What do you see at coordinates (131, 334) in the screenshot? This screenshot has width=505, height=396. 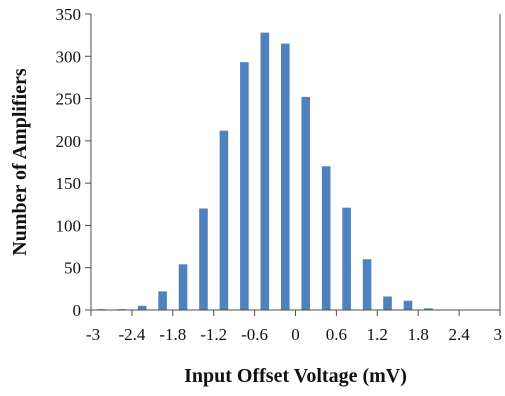 I see `x-tick-label: -2.4` at bounding box center [131, 334].